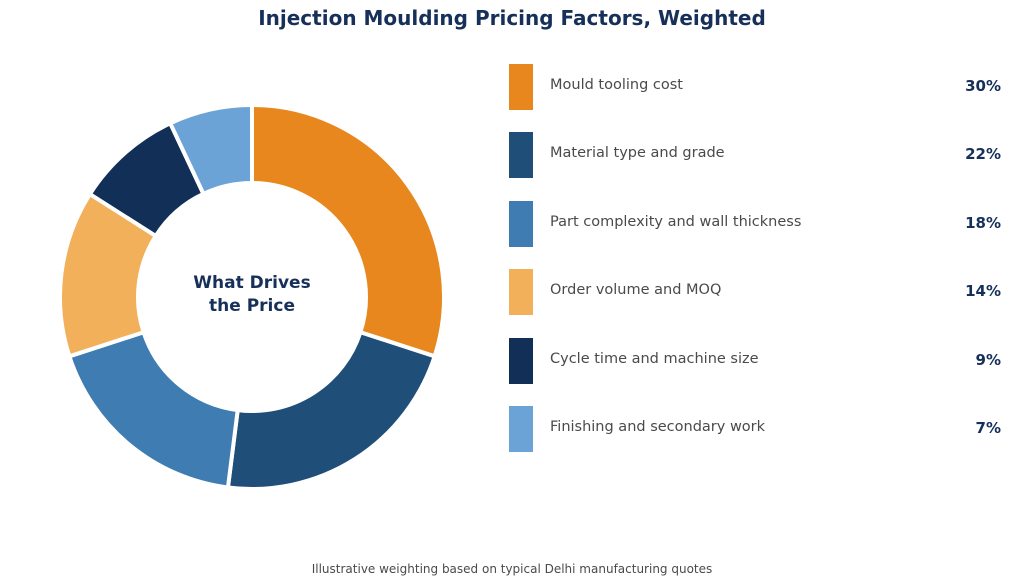 This screenshot has height=586, width=1024. Describe the element at coordinates (988, 427) in the screenshot. I see `legend-value: 7%` at that location.